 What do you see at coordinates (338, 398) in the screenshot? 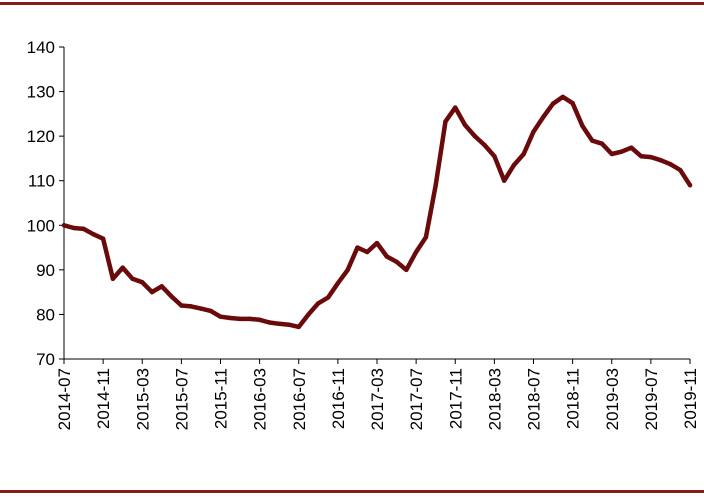
I see `x-tick-label: 2016-11` at bounding box center [338, 398].